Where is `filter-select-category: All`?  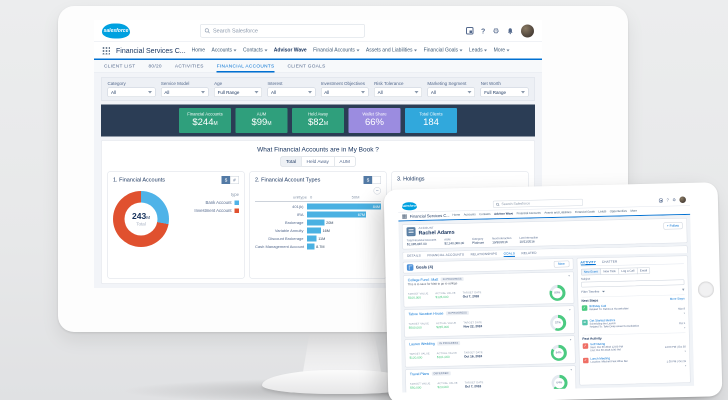 filter-select-category: All is located at coordinates (131, 92).